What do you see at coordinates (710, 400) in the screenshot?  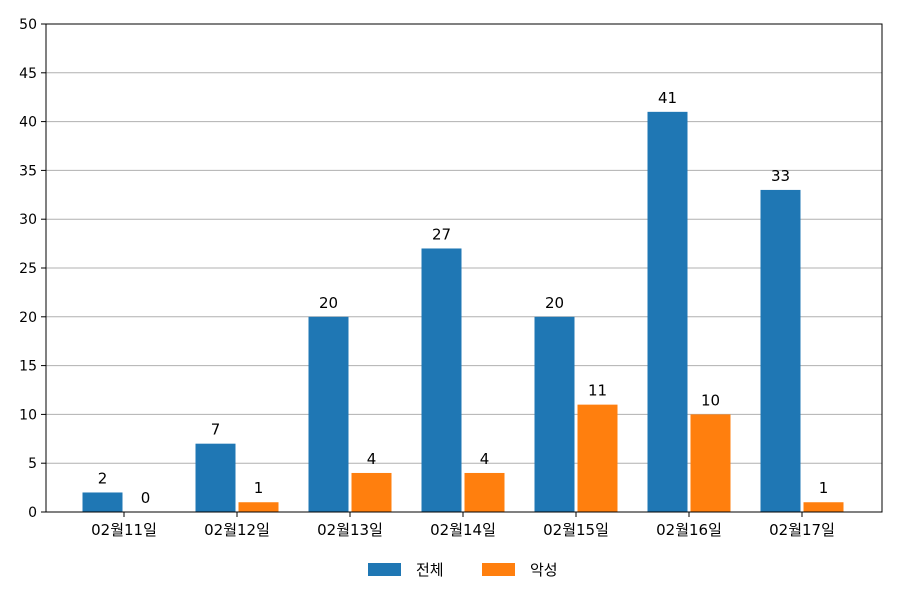 I see `data-label: 10` at bounding box center [710, 400].